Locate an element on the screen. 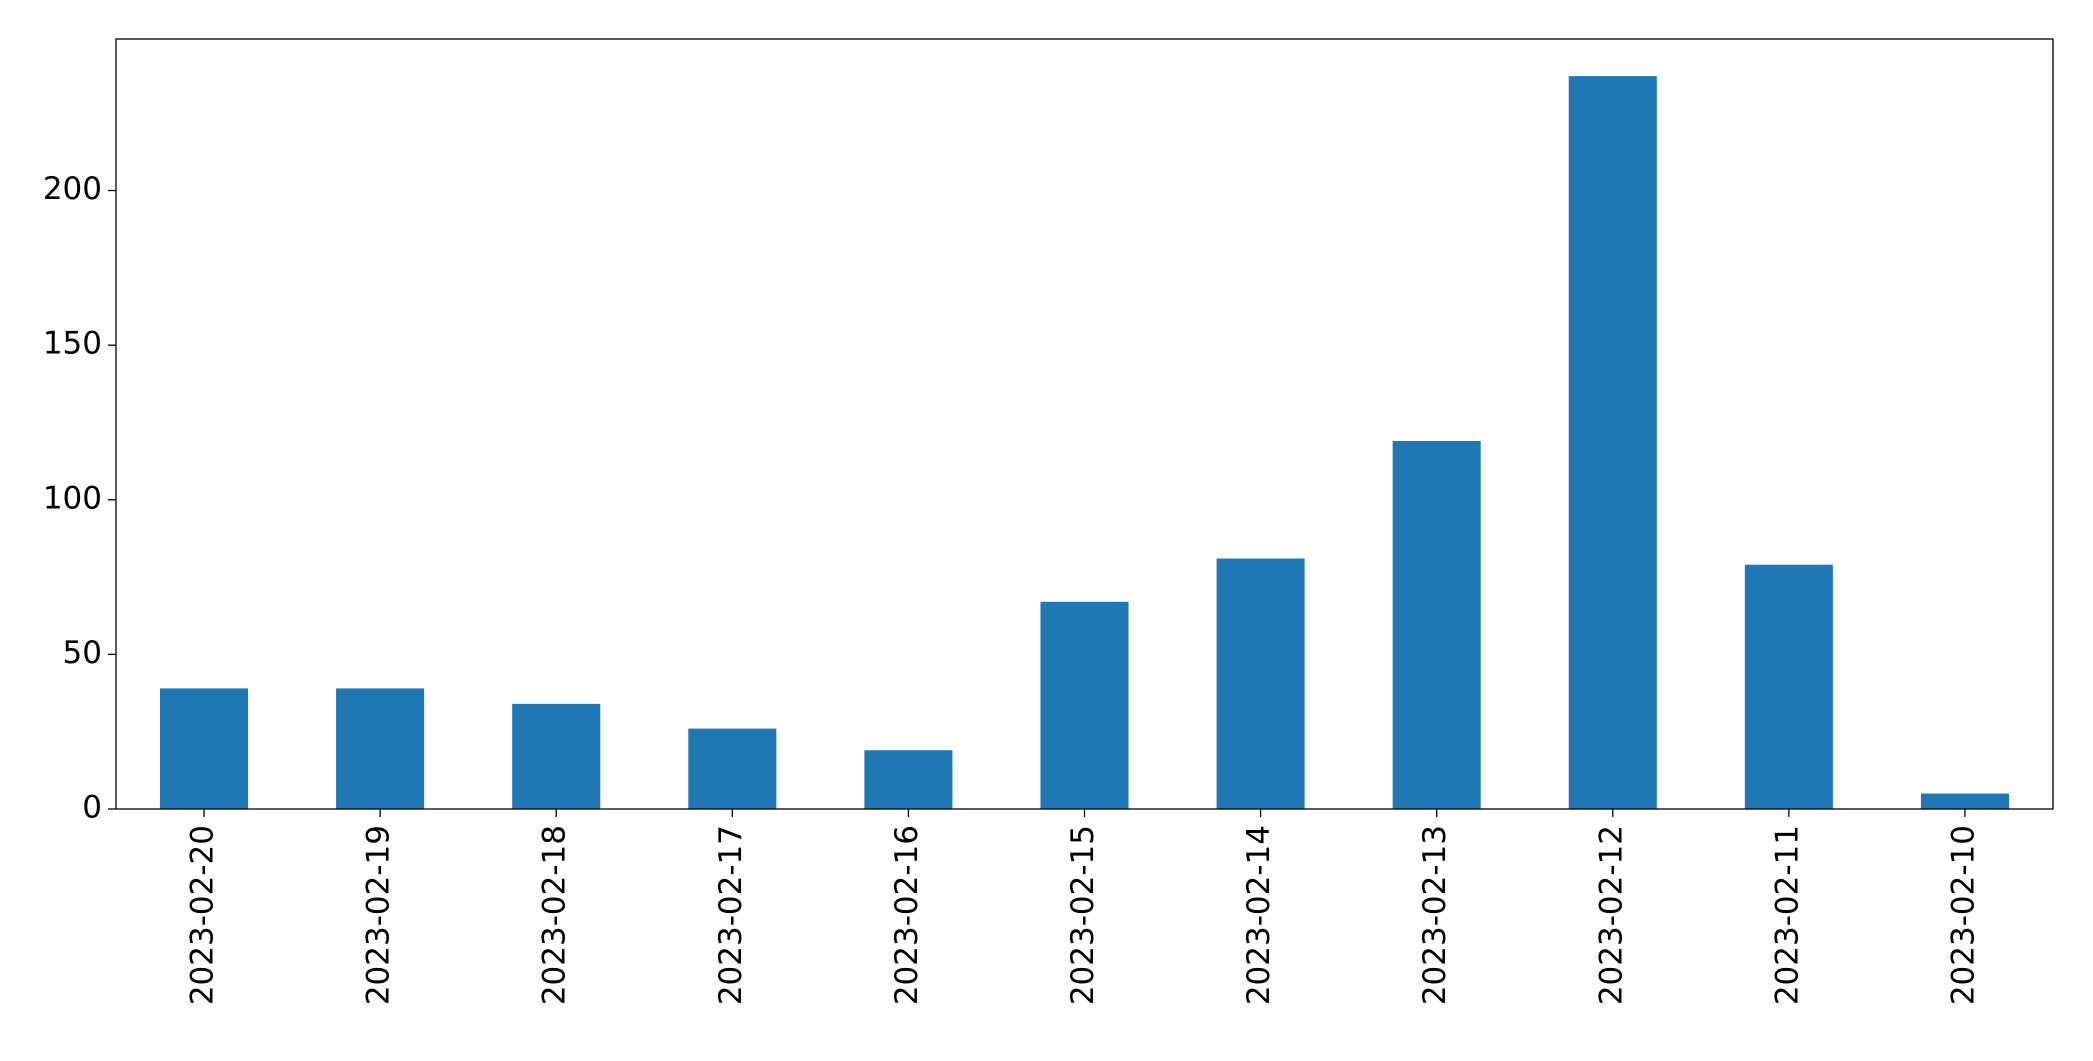 Image resolution: width=2093 pixels, height=1061 pixels. x-tick-label: 2023-02-16 is located at coordinates (907, 915).